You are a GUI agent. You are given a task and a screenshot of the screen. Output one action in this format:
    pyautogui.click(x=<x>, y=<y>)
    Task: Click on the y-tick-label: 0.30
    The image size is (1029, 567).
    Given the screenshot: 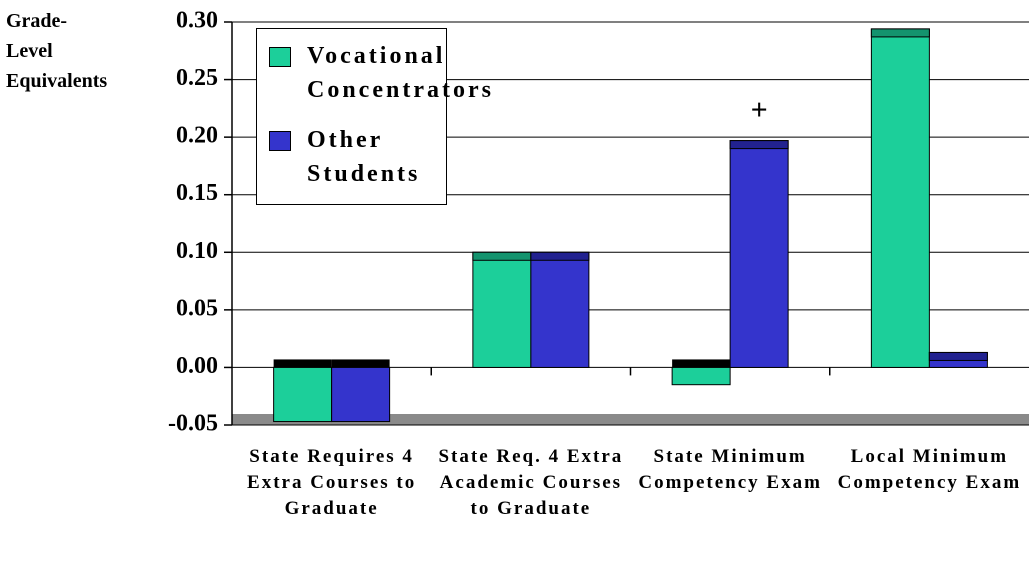 What is the action you would take?
    pyautogui.click(x=197, y=21)
    